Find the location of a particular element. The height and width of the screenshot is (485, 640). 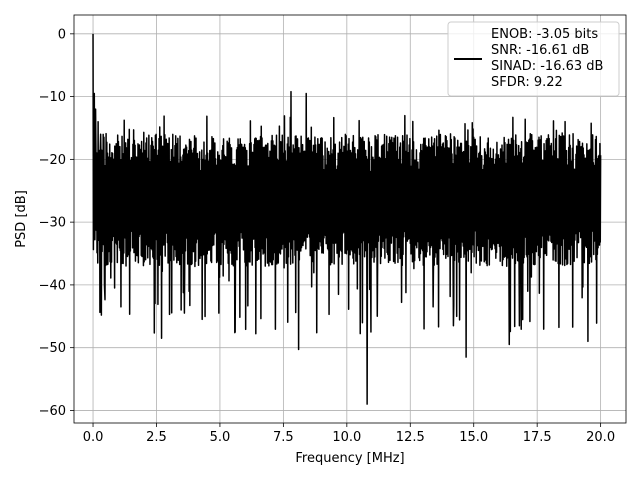

y-tick-label: −50 is located at coordinates (52, 348).